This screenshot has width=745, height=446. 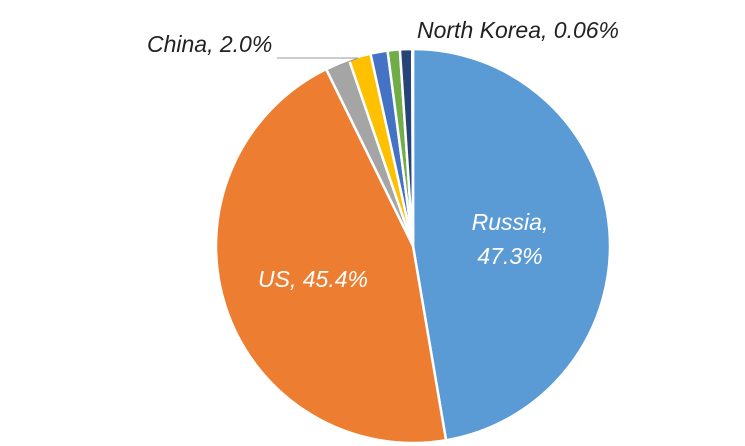 I want to click on pie-slice, so click(x=413, y=147).